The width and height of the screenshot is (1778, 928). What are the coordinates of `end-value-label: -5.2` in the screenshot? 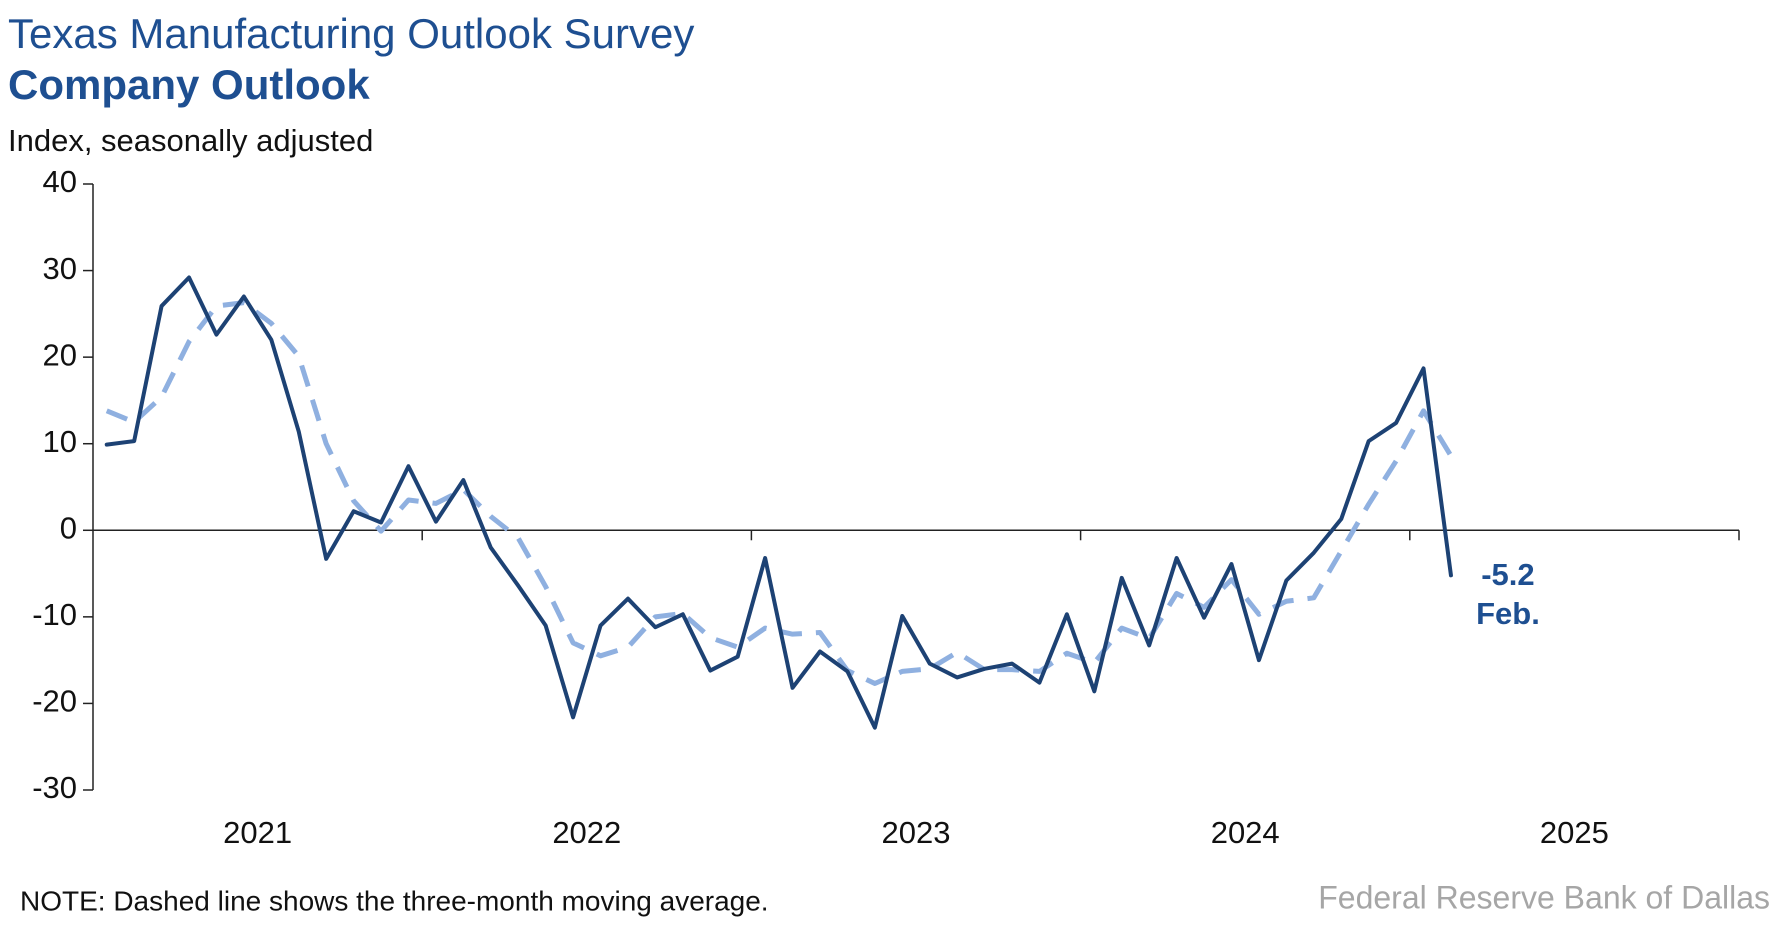 It's located at (1507, 574).